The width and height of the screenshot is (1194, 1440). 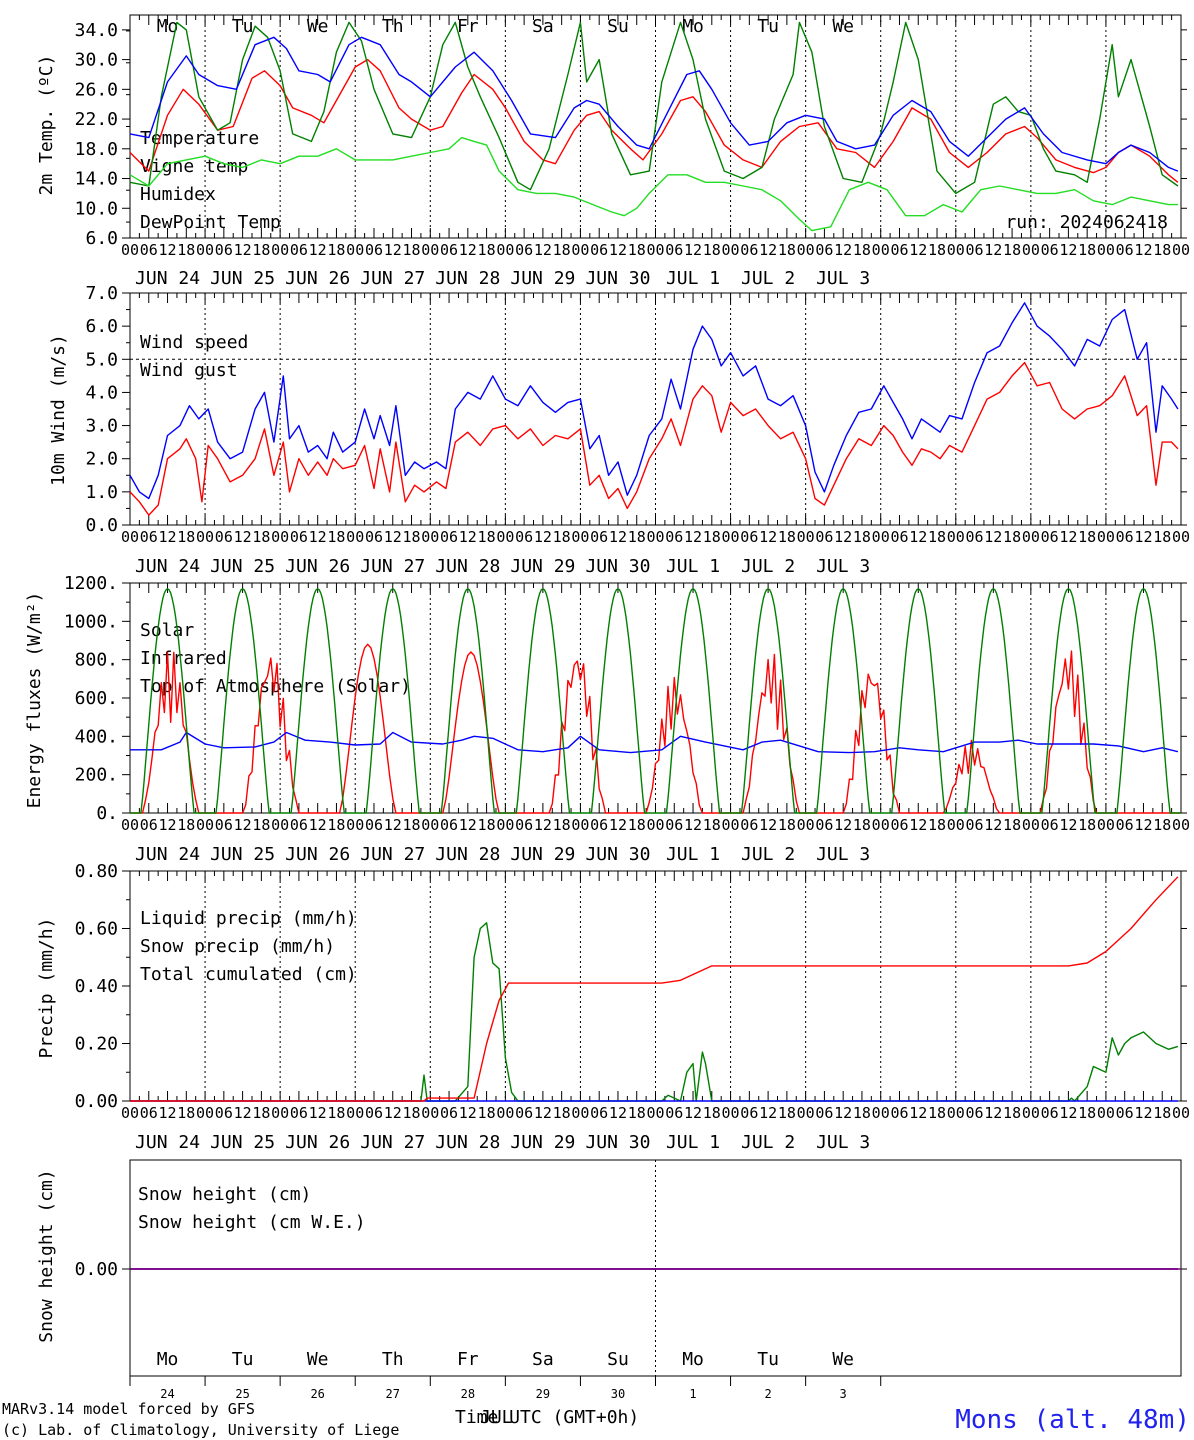 I want to click on month-overlap-label: JUL, so click(x=496, y=1417).